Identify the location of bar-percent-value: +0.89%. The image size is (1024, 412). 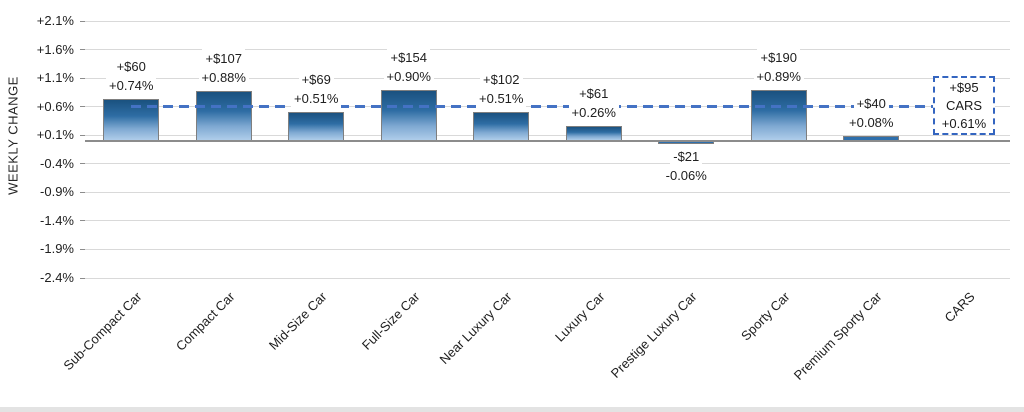
(778, 77).